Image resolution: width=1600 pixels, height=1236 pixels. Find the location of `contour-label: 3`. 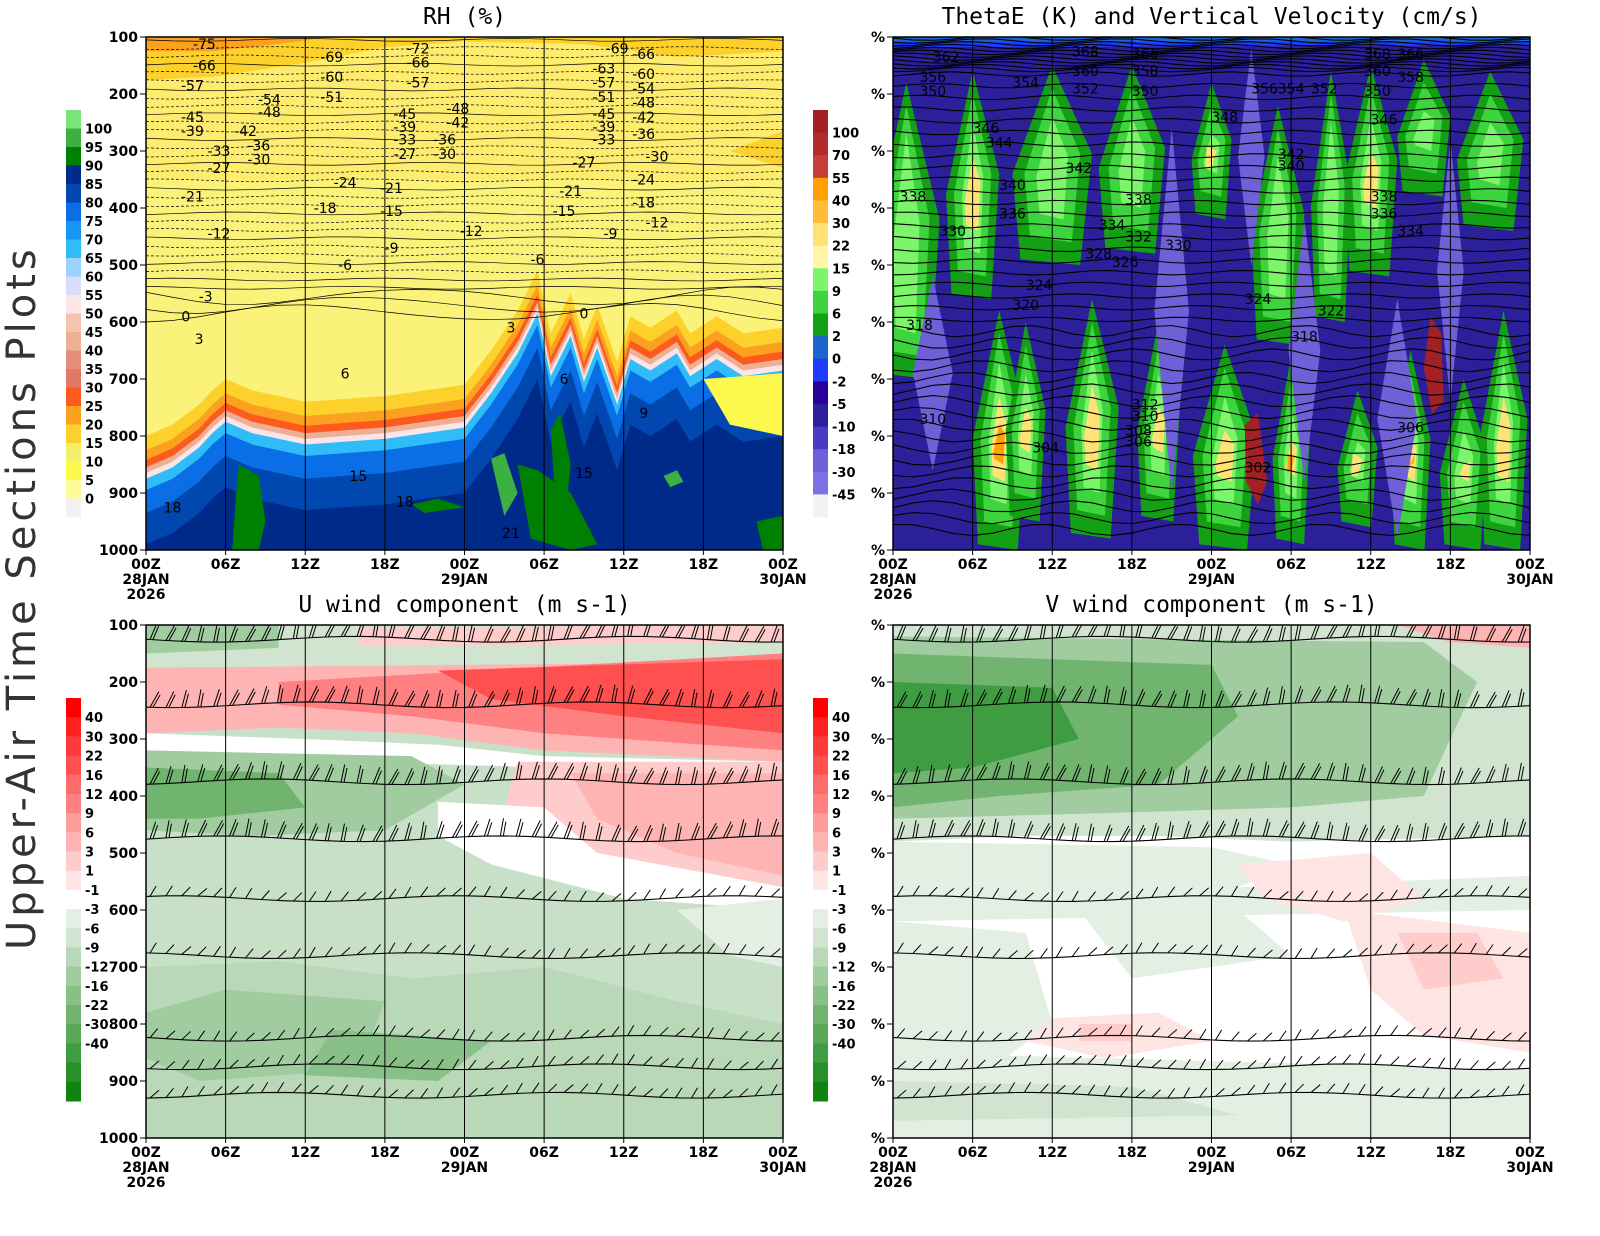

contour-label: 3 is located at coordinates (199, 340).